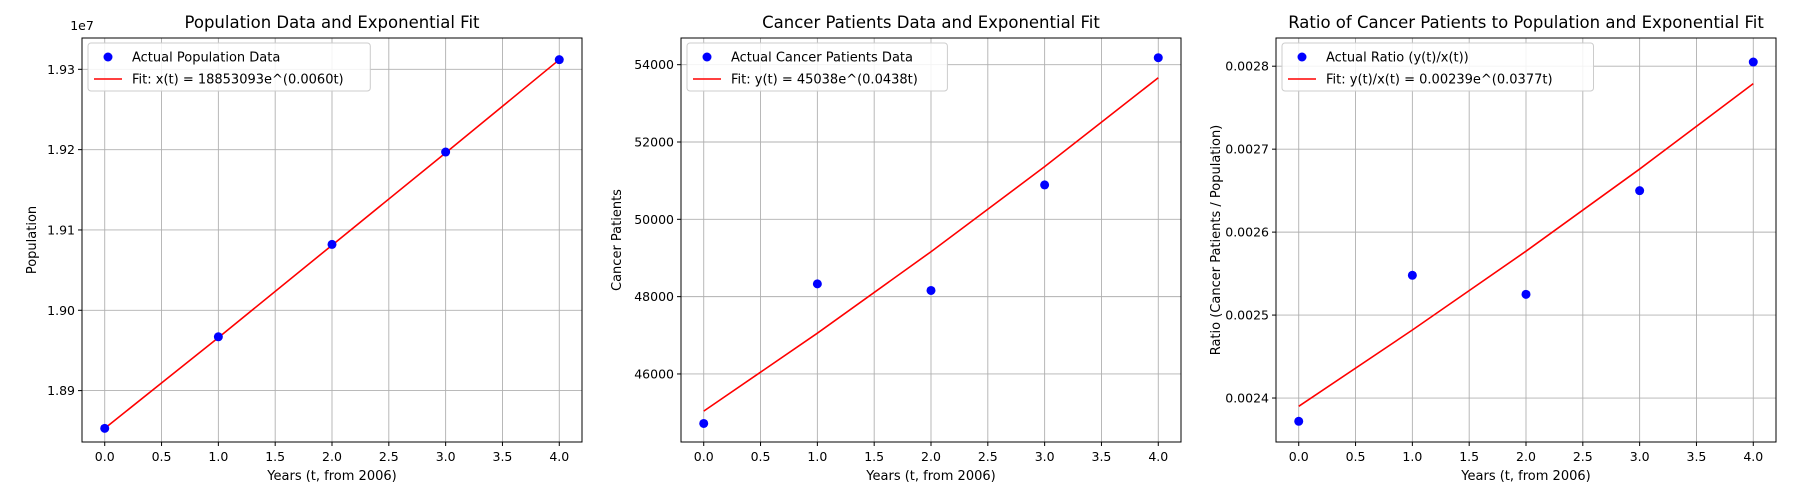  I want to click on y-tick-label: 0.0027, so click(1247, 149).